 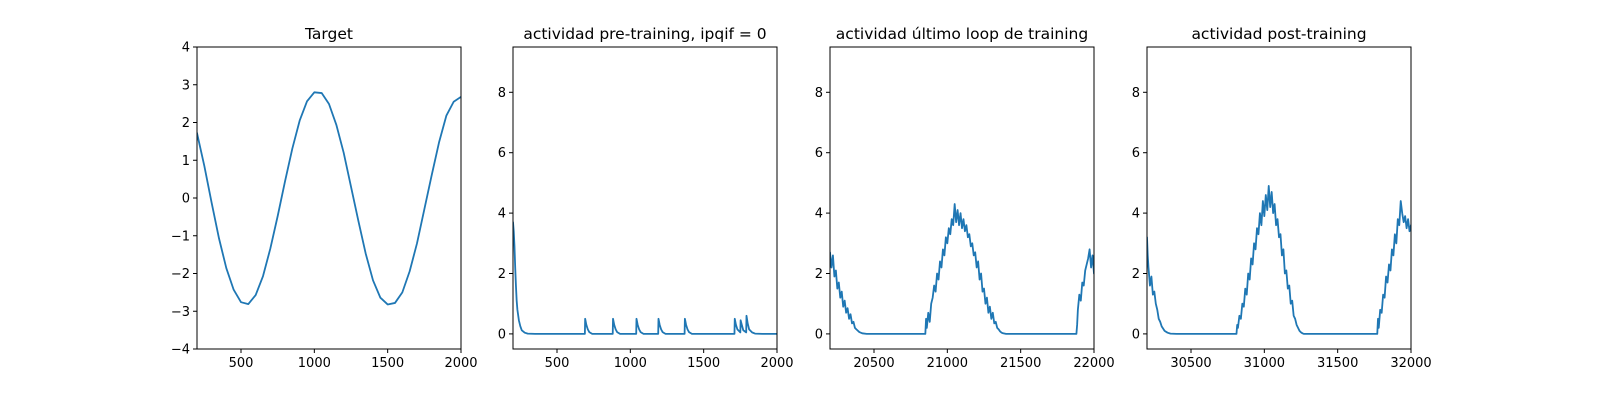 What do you see at coordinates (180, 350) in the screenshot?
I see `y-tick-label: −4` at bounding box center [180, 350].